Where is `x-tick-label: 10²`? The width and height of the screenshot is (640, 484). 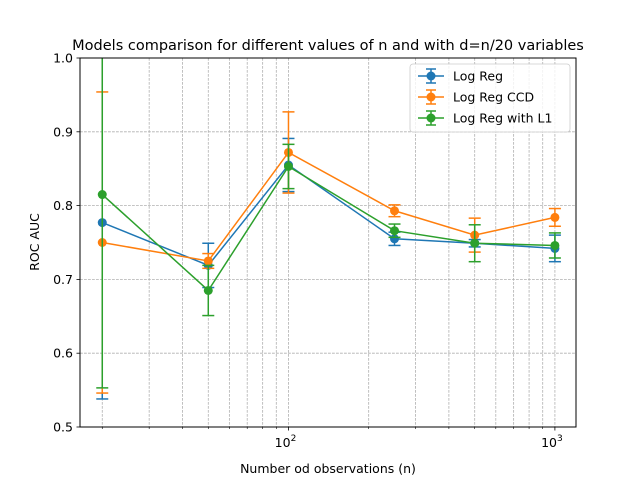
x-tick-label: 10² is located at coordinates (286, 442).